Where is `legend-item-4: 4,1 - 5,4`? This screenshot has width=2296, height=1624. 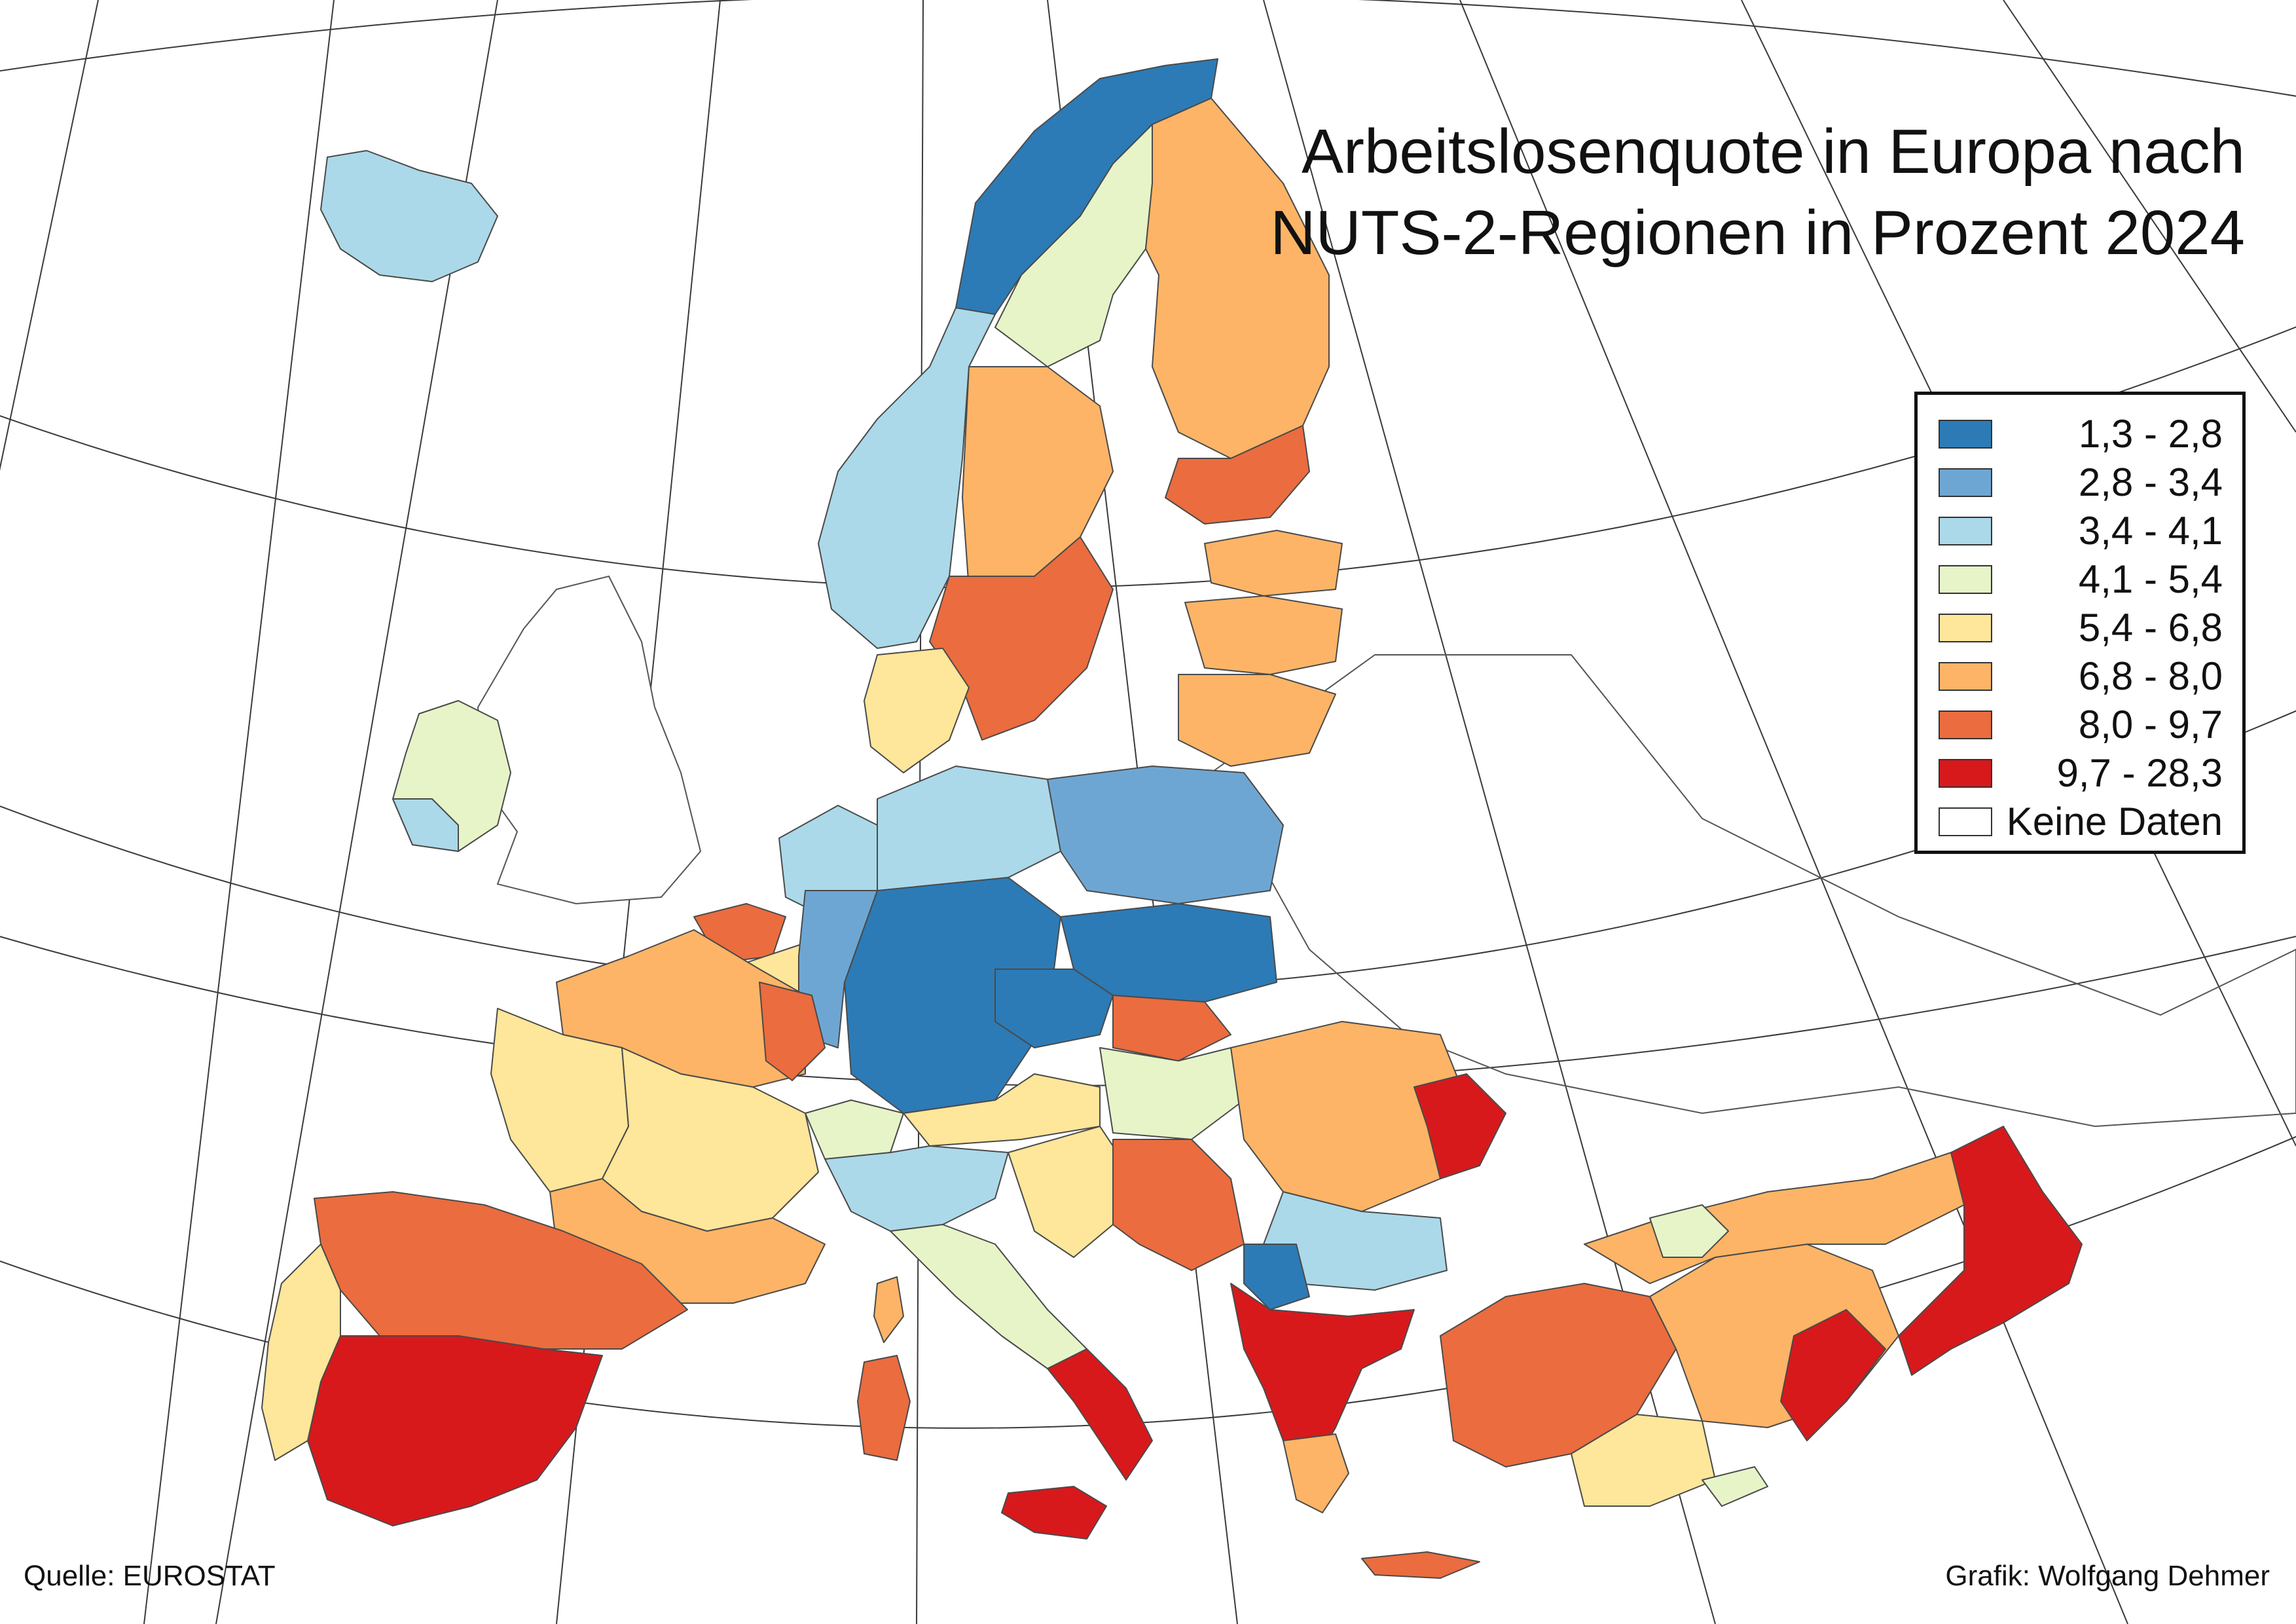 legend-item-4: 4,1 - 5,4 is located at coordinates (2080, 577).